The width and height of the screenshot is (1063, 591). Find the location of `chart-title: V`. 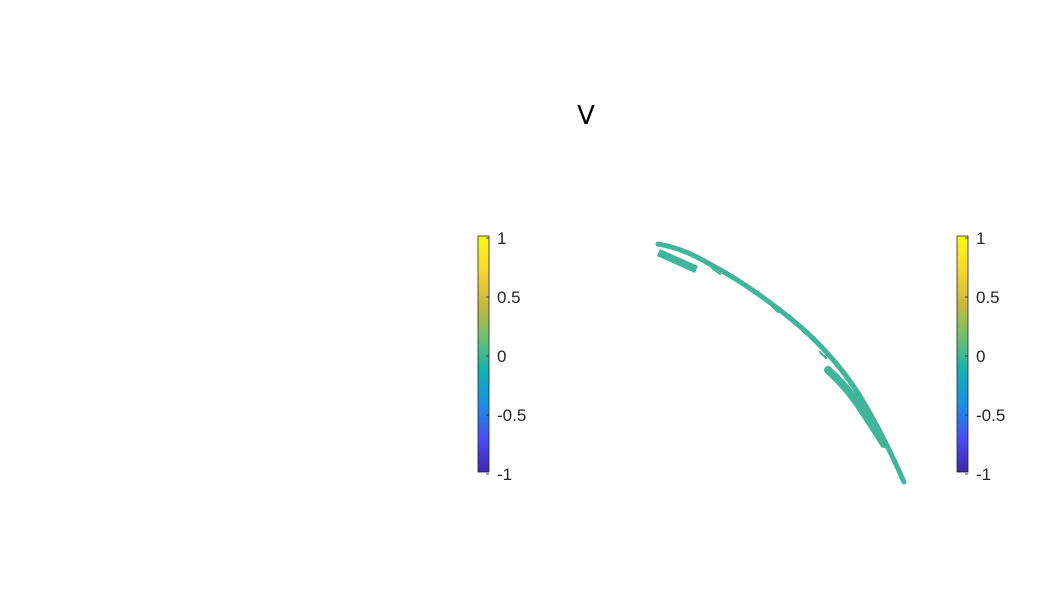

chart-title: V is located at coordinates (586, 116).